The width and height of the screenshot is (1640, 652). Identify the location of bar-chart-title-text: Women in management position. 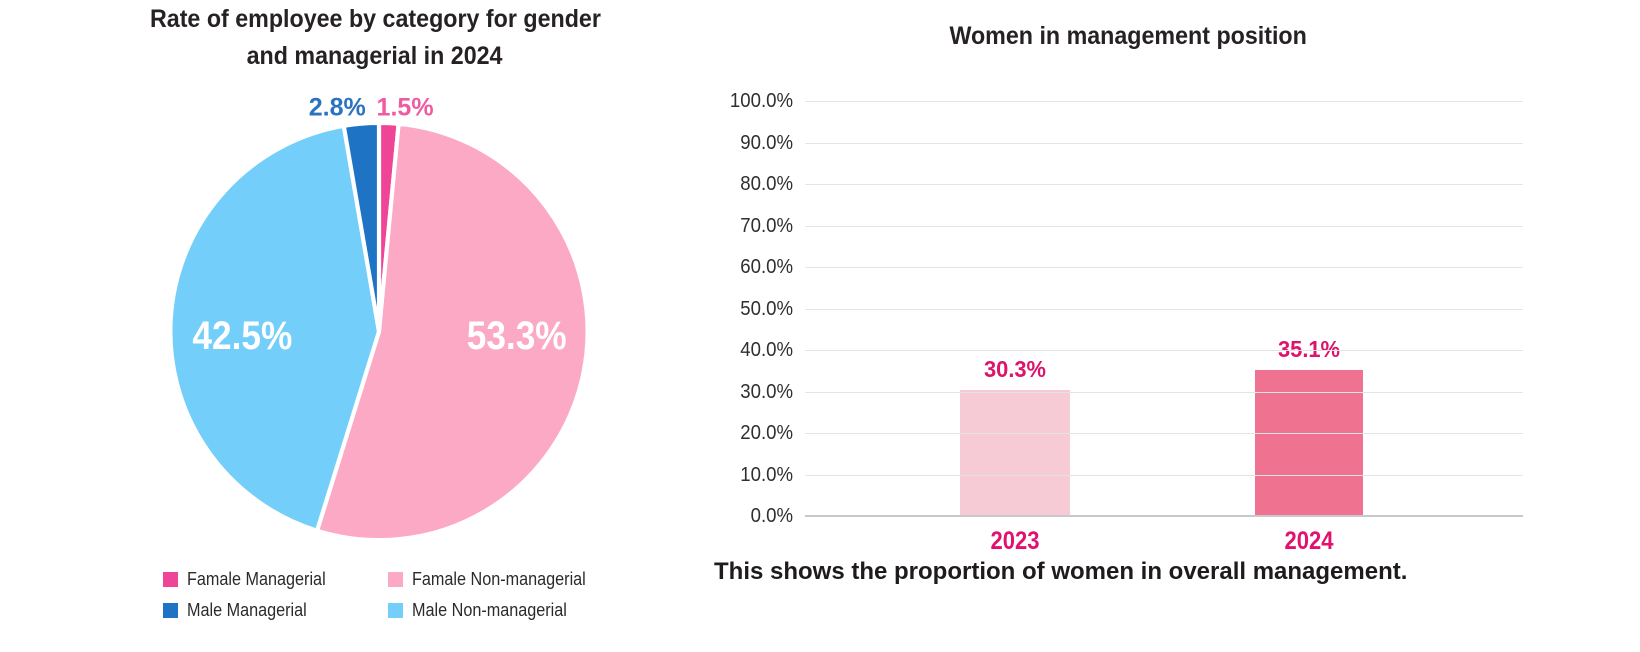
(1128, 36).